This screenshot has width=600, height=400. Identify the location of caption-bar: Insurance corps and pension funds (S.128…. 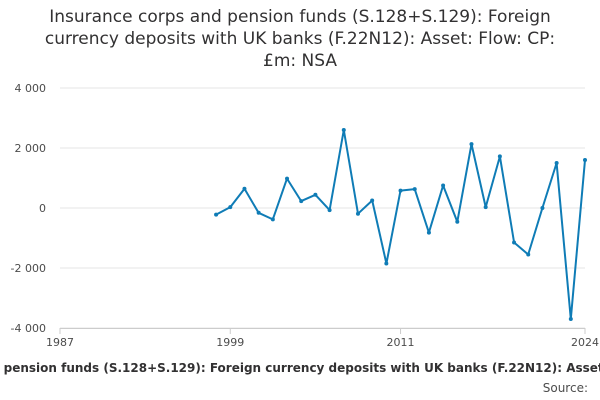
(300, 371).